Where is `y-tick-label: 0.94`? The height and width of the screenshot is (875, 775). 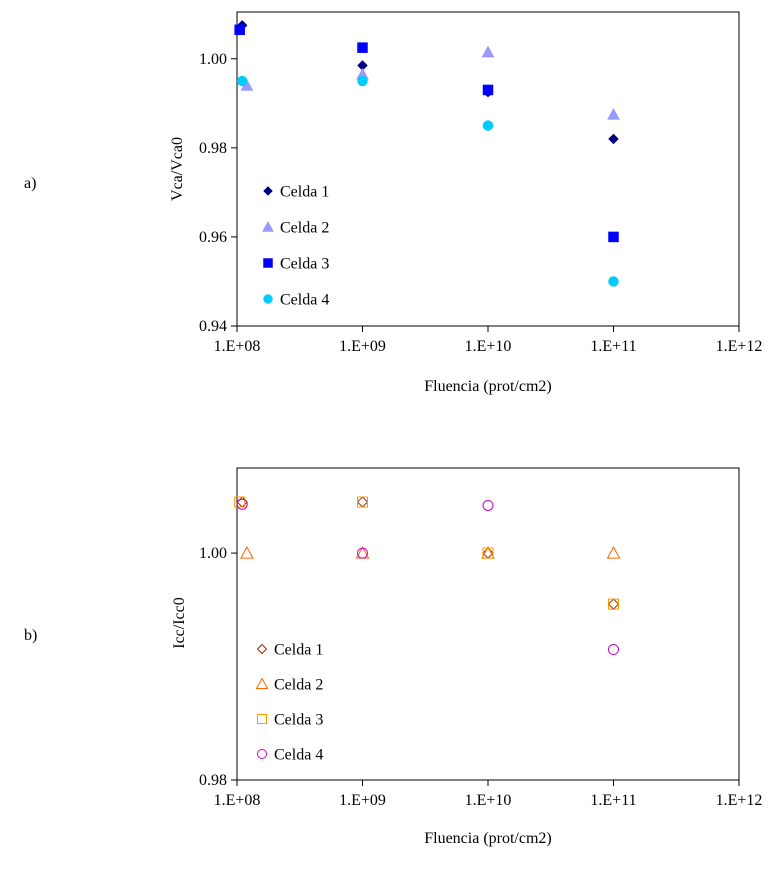 y-tick-label: 0.94 is located at coordinates (213, 326).